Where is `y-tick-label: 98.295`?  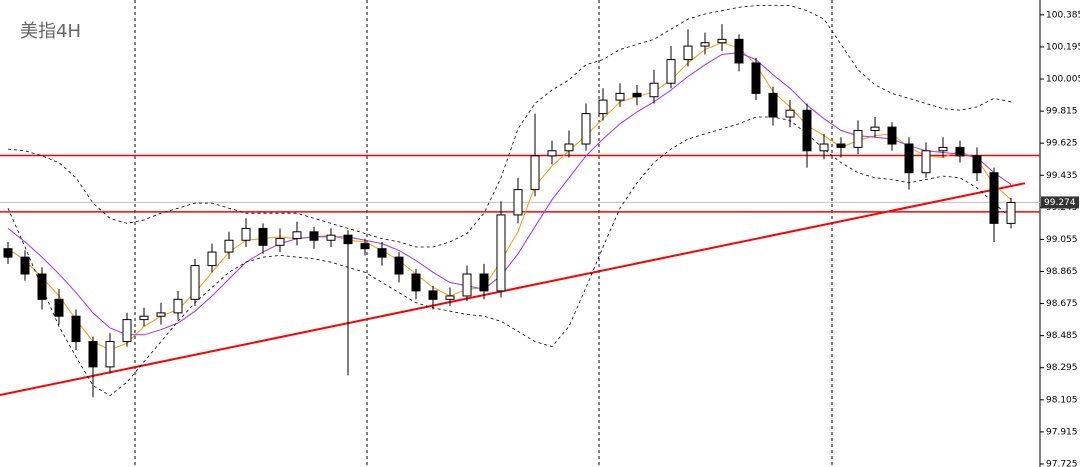
y-tick-label: 98.295 is located at coordinates (1062, 368).